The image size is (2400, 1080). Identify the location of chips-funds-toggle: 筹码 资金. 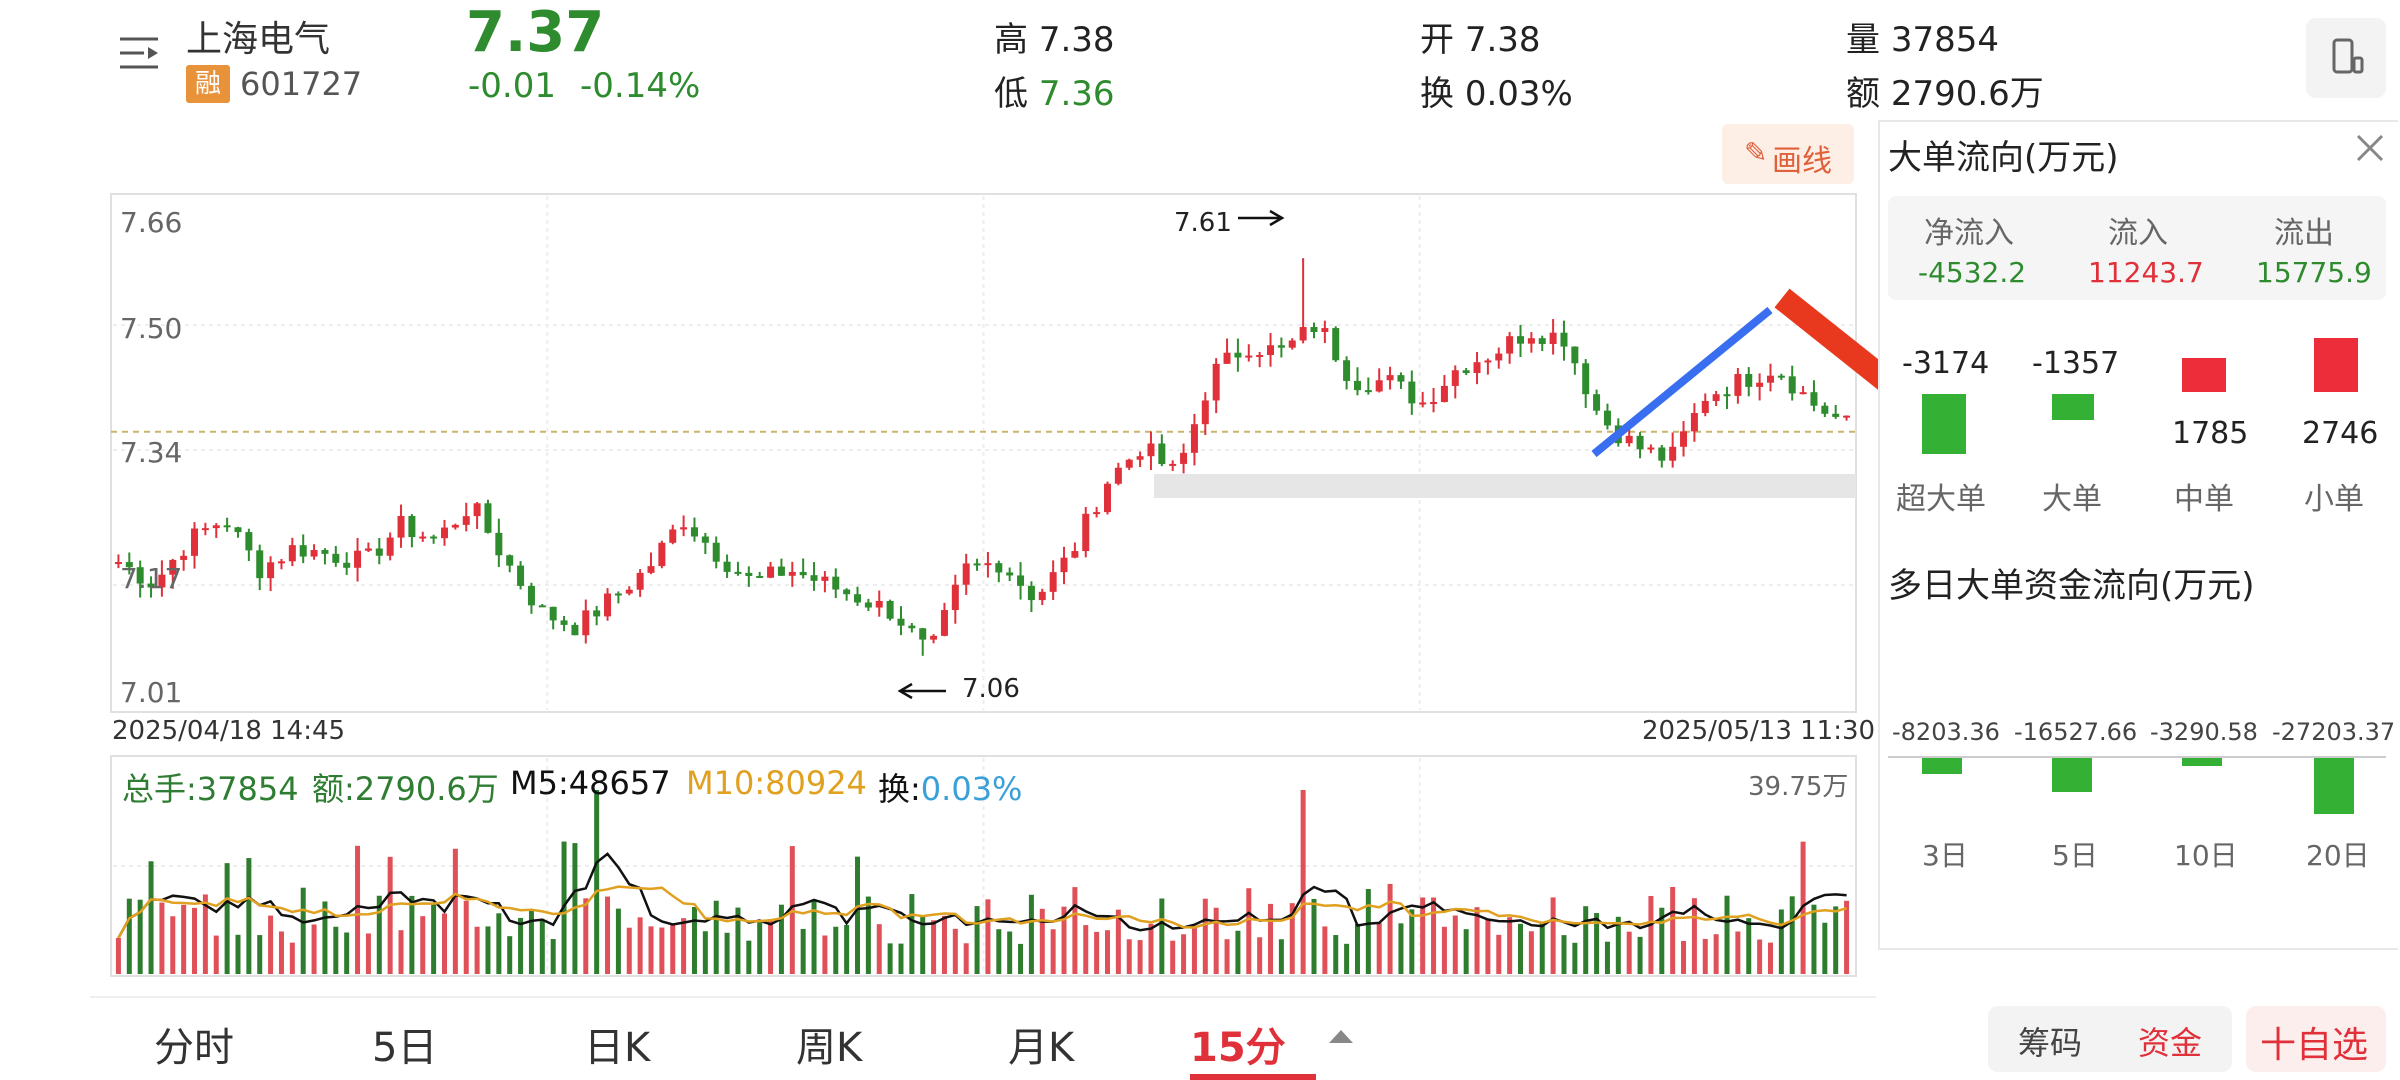
(2110, 1039).